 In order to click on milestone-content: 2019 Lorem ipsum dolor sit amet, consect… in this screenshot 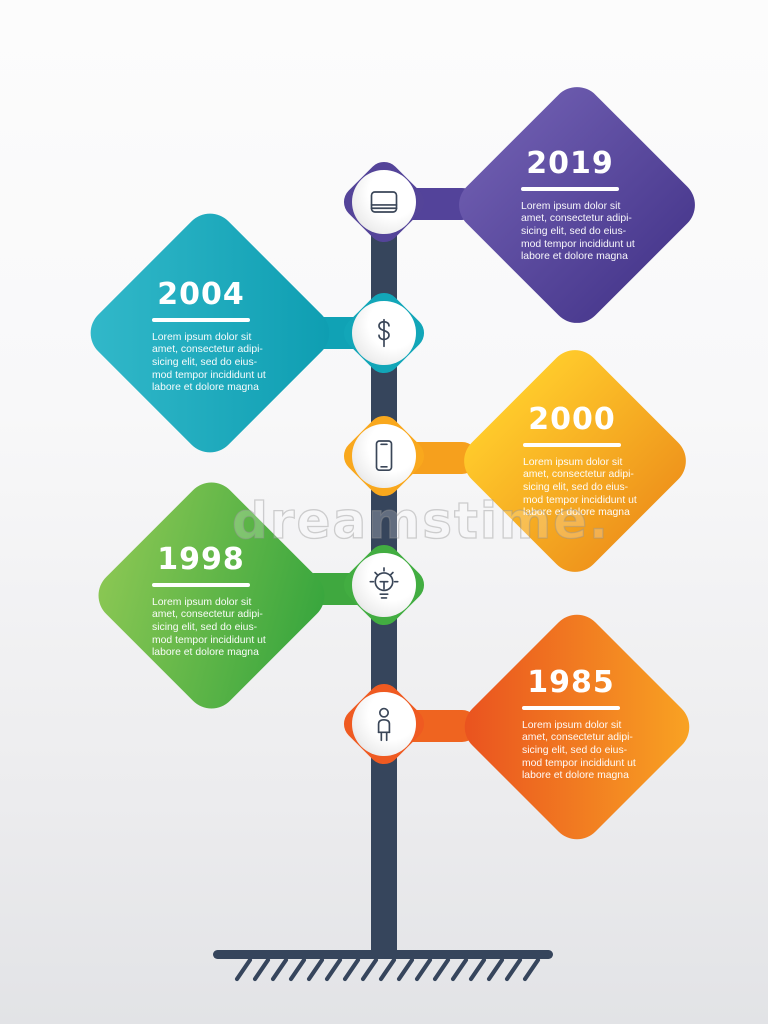, I will do `click(578, 205)`.